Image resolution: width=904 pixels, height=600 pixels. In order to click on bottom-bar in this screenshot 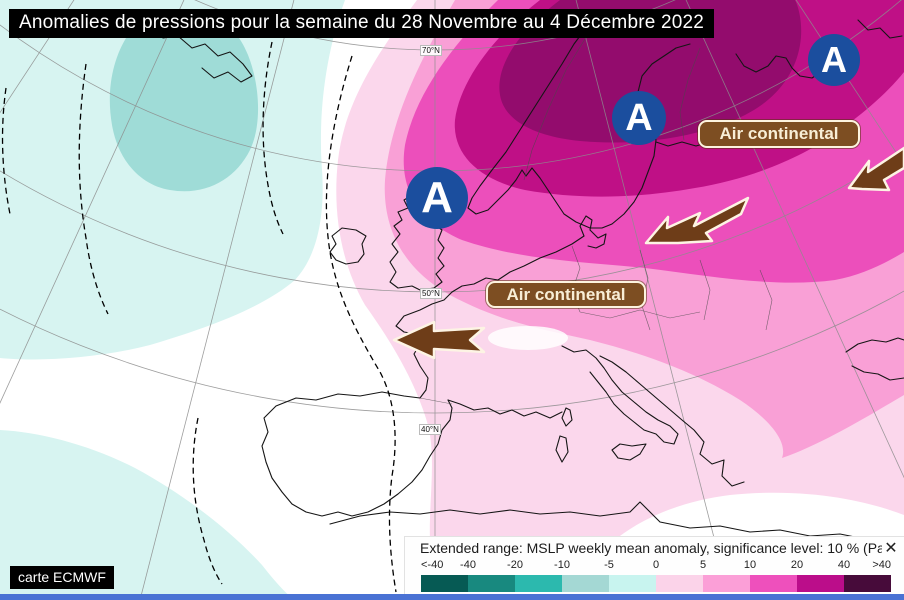, I will do `click(452, 597)`.